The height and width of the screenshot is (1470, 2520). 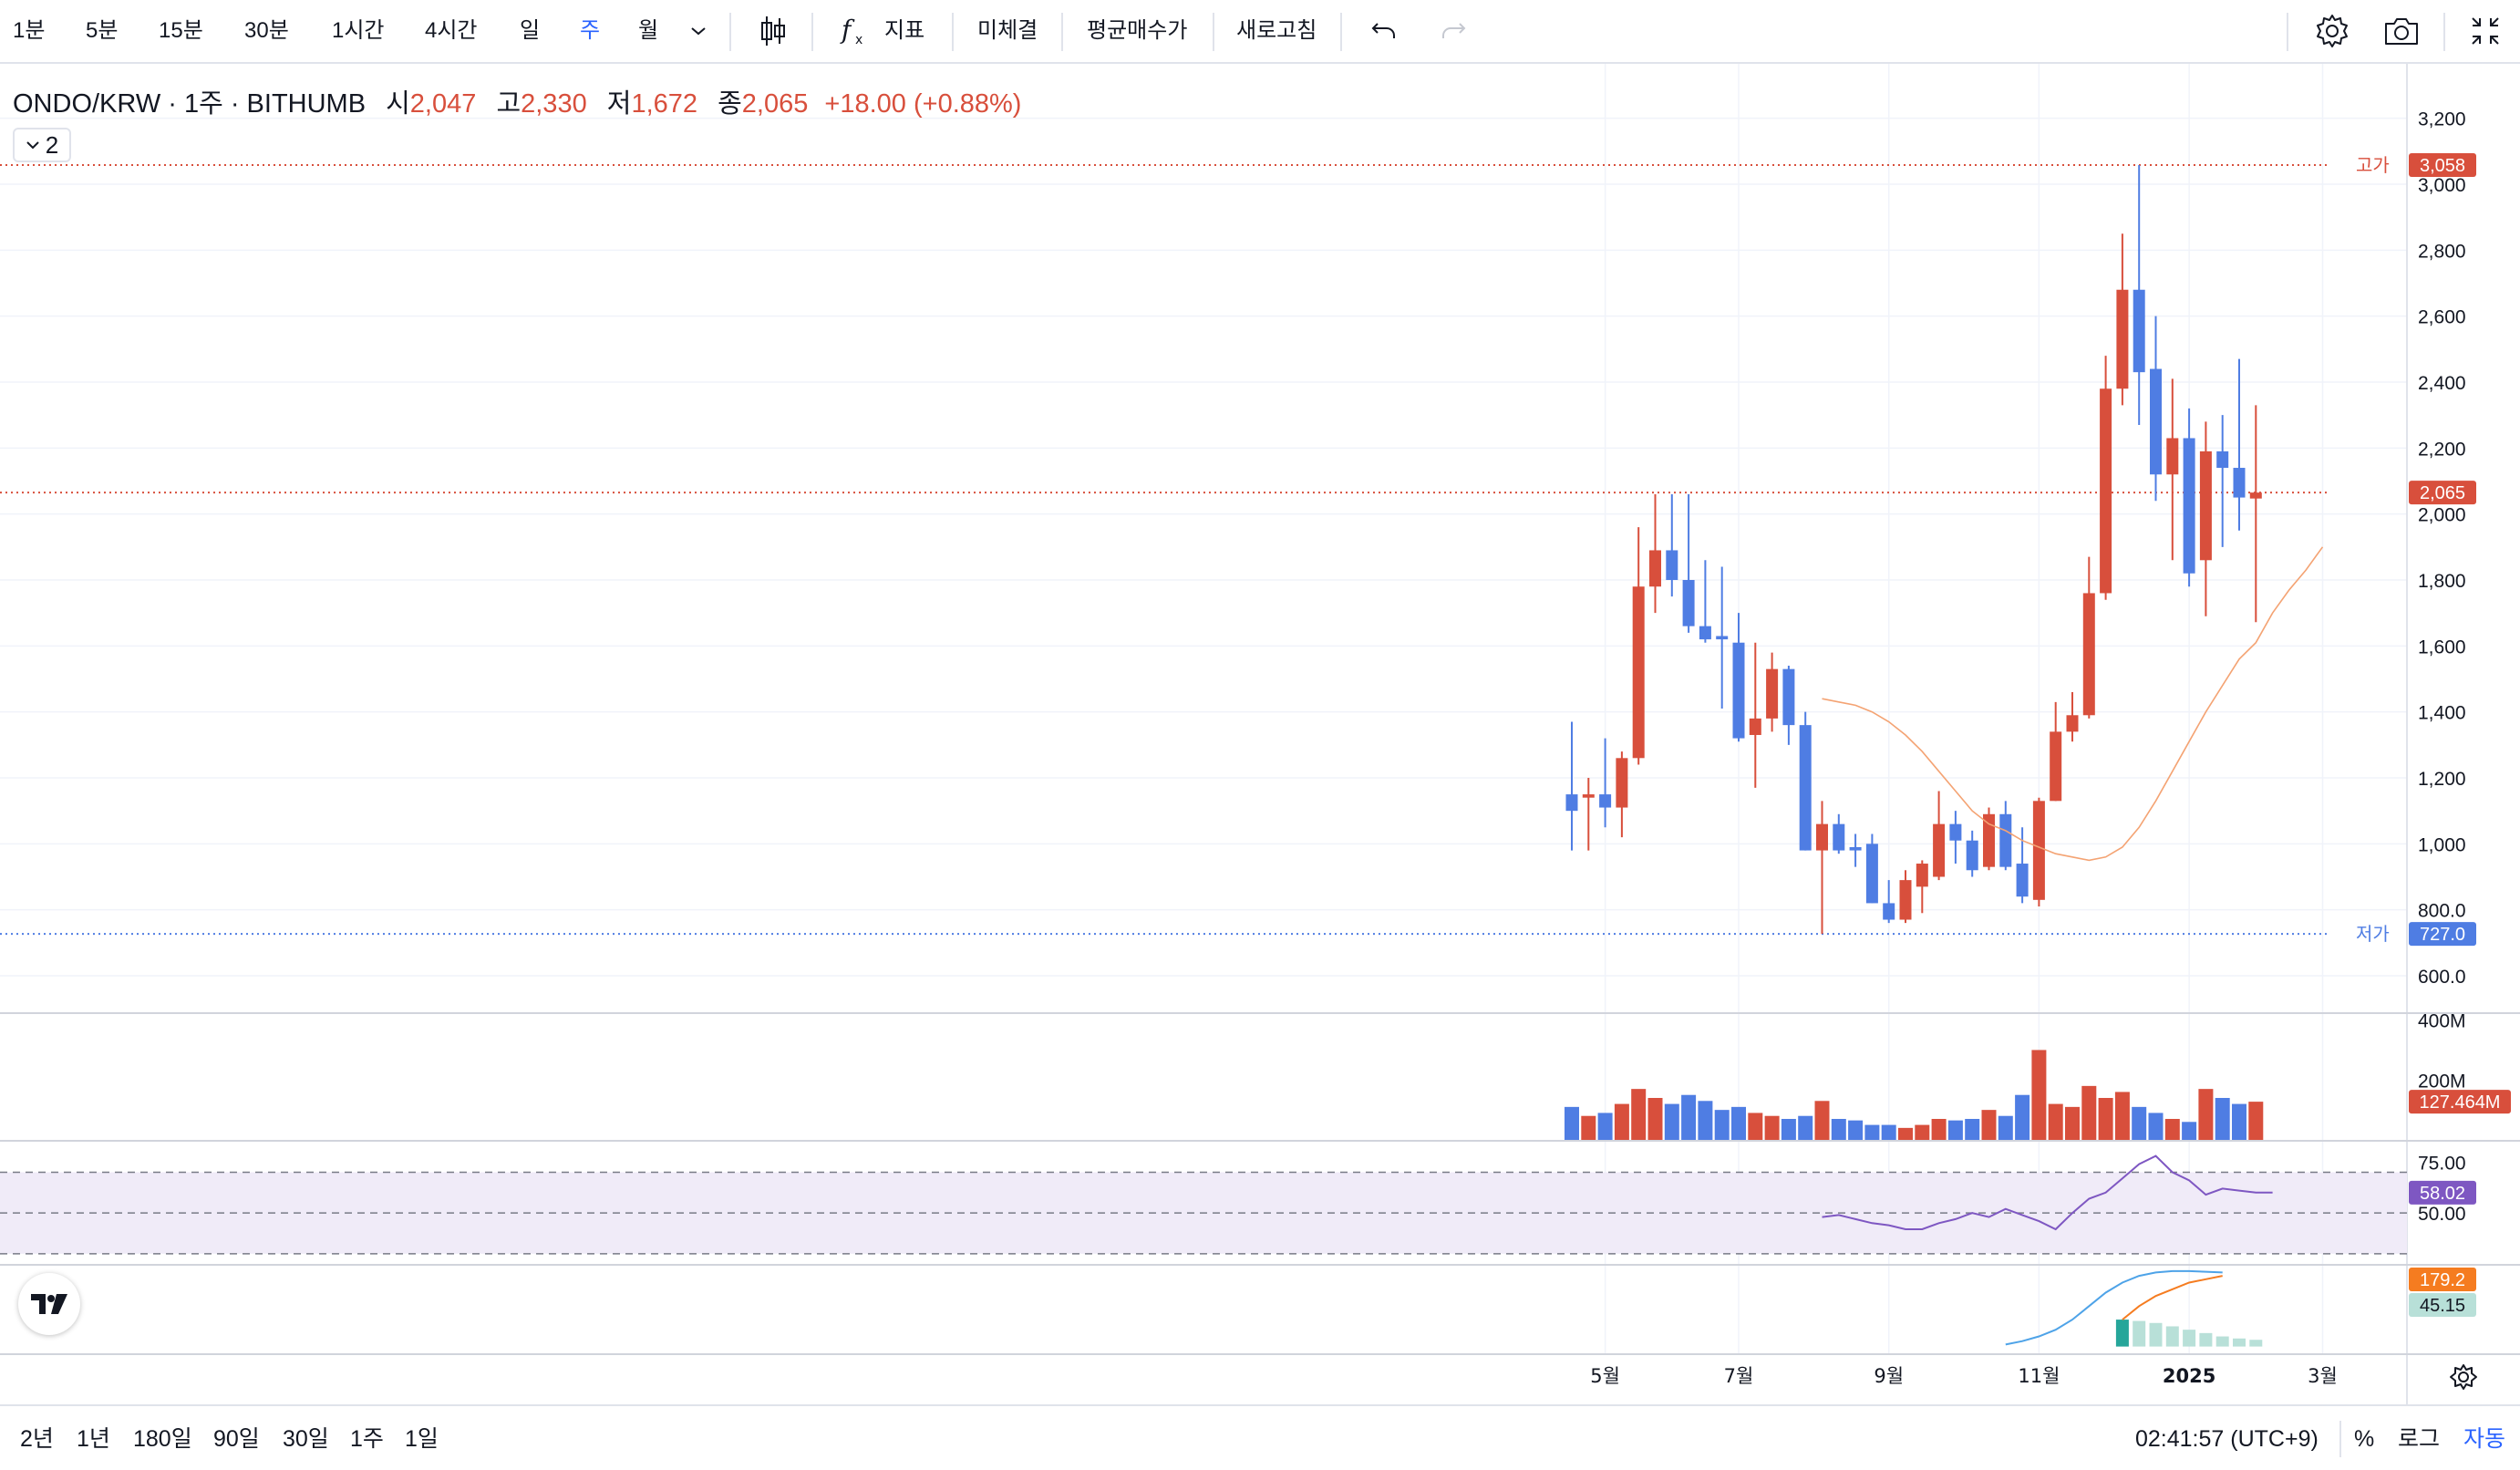 What do you see at coordinates (2485, 1439) in the screenshot?
I see `auto-scale-toggle: 자동` at bounding box center [2485, 1439].